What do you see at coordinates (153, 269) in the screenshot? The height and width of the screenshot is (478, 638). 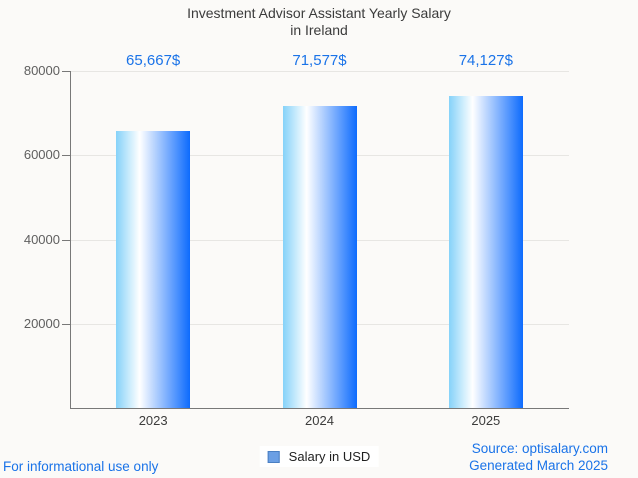 I see `bar-2023` at bounding box center [153, 269].